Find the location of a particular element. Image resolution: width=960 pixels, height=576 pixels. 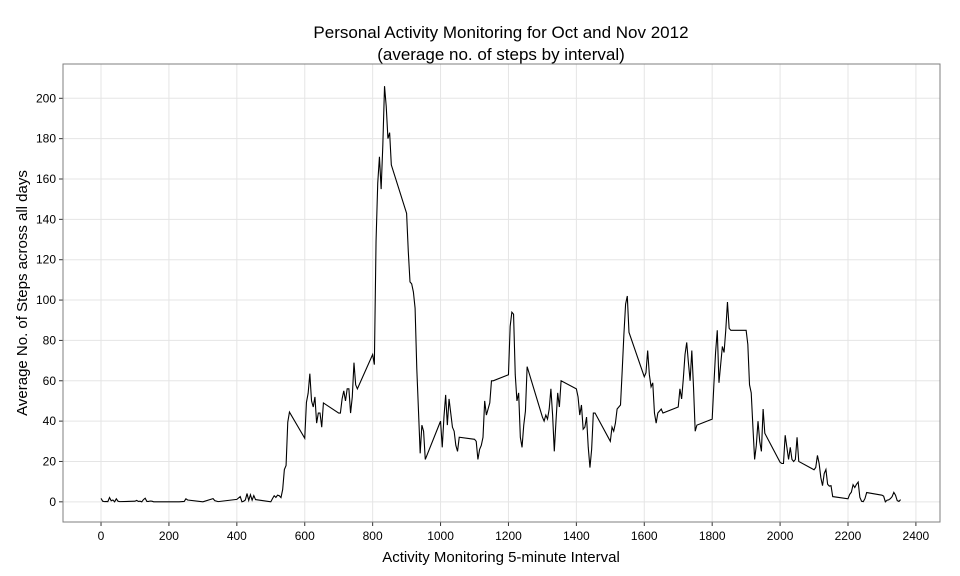

y-tick-label: 0 is located at coordinates (52, 502).